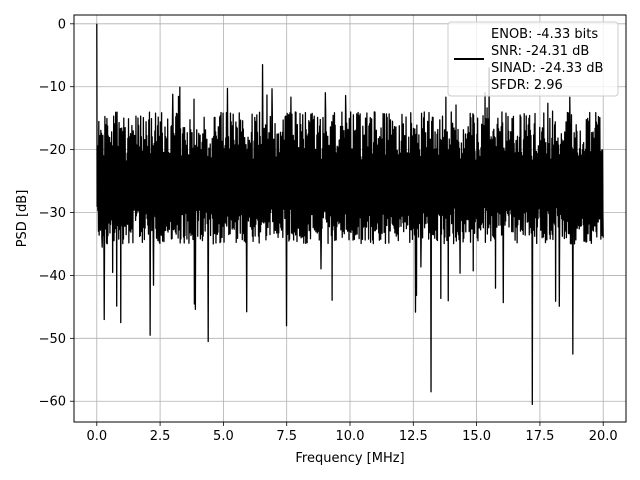  Describe the element at coordinates (349, 458) in the screenshot. I see `x-axis-label: Frequency [MHz]` at that location.